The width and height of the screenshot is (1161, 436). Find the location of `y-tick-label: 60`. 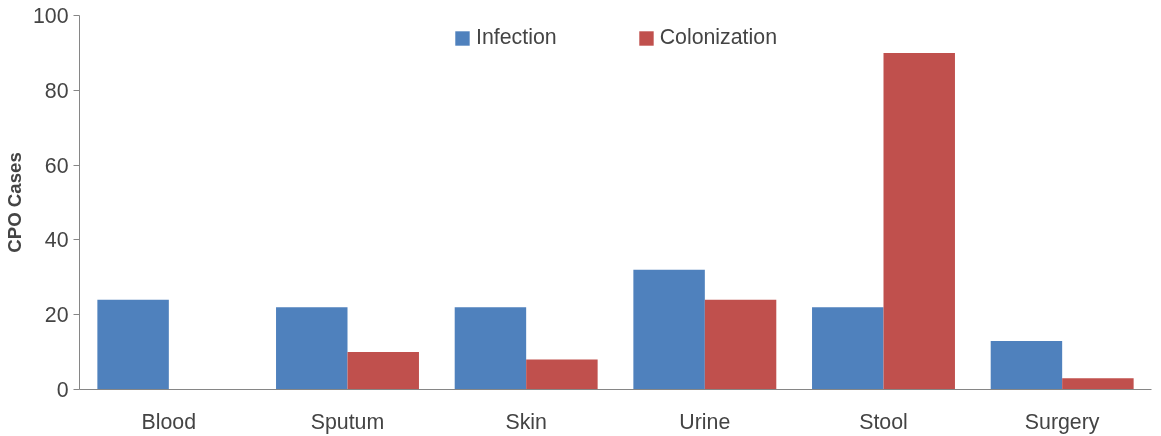

y-tick-label: 60 is located at coordinates (56, 165).